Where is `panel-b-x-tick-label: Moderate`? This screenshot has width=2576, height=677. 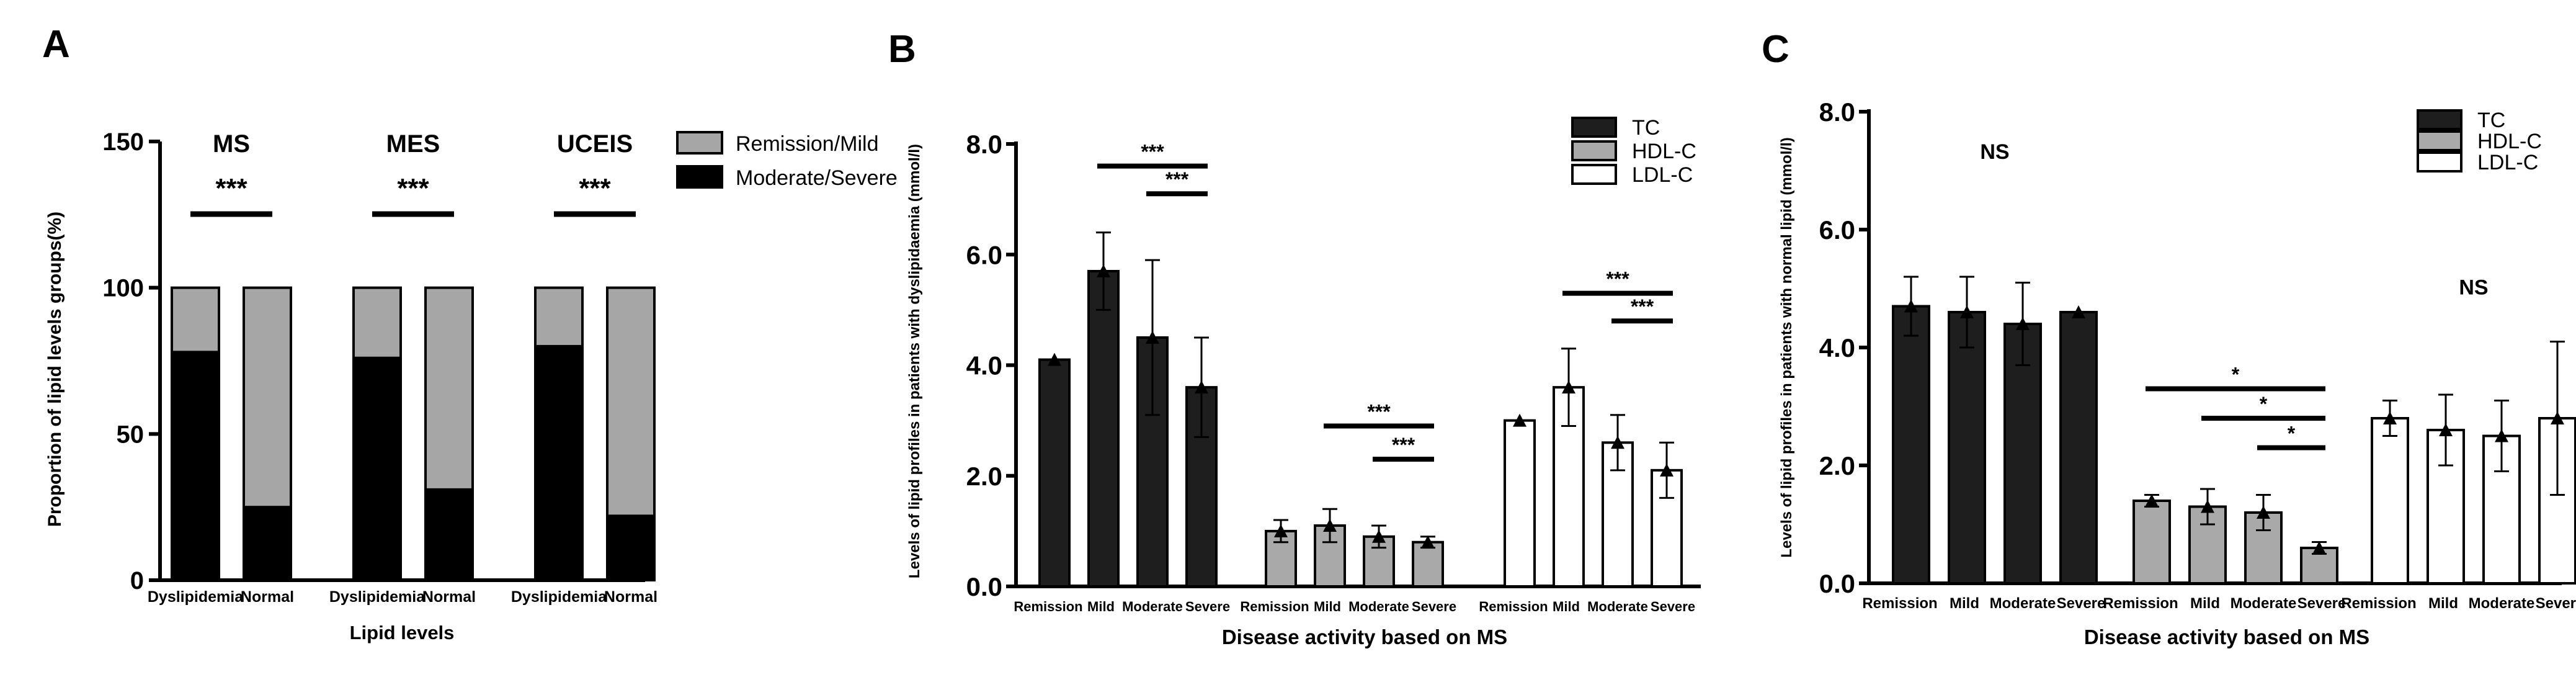
panel-b-x-tick-label: Moderate is located at coordinates (1378, 606).